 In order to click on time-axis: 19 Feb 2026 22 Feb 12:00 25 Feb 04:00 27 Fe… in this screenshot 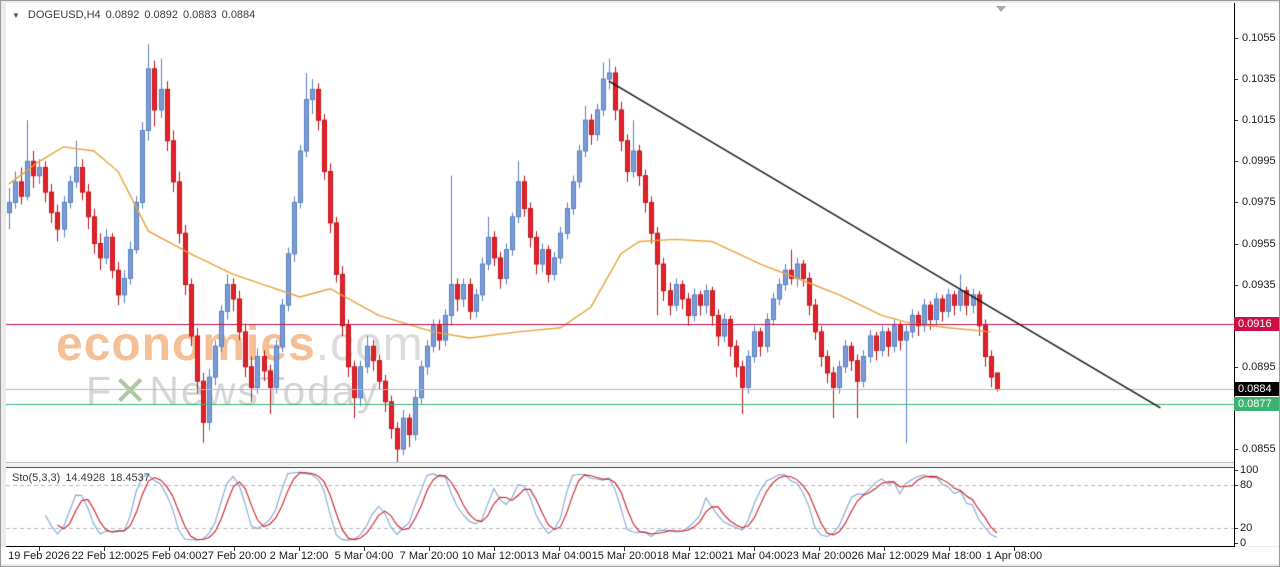, I will do `click(640, 555)`.